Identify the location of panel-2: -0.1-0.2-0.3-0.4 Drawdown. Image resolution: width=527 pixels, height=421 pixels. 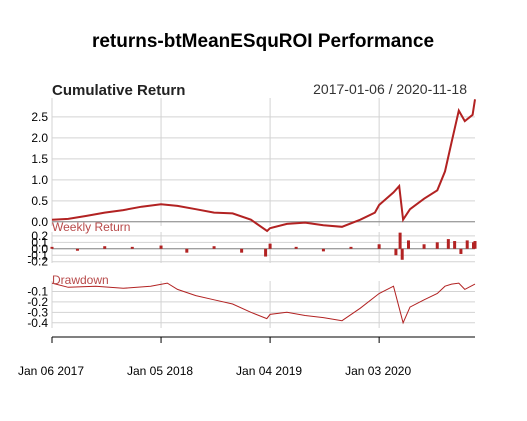
(251, 301).